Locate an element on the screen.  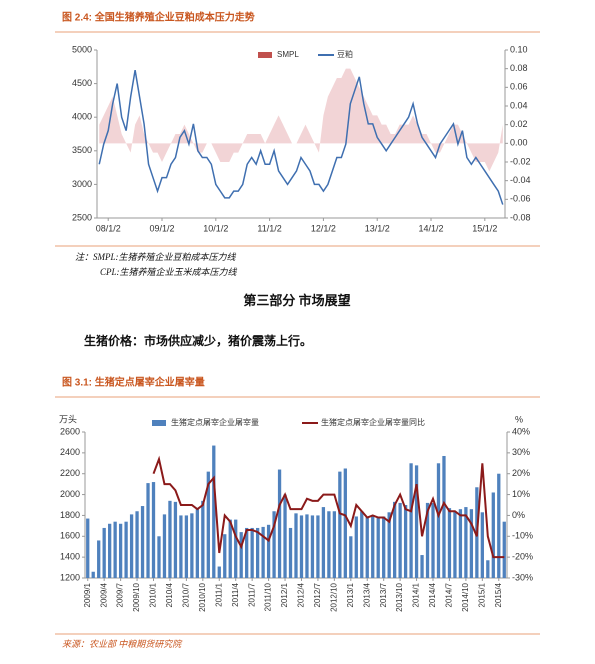
x-tick-label: 2014/4 is located at coordinates (432, 594).